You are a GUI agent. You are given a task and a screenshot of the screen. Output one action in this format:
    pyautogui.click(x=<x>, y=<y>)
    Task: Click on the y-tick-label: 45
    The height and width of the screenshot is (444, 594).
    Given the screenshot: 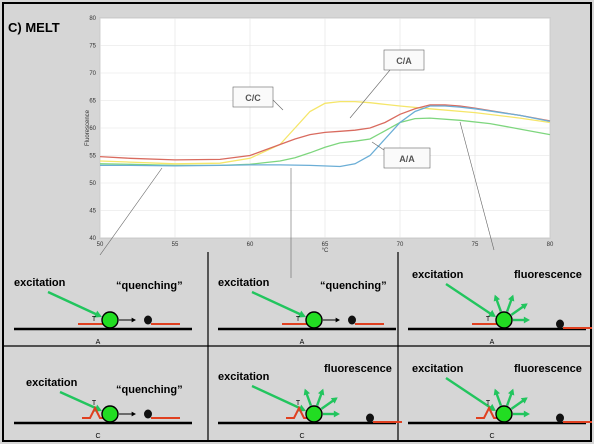 What is the action you would take?
    pyautogui.click(x=92, y=212)
    